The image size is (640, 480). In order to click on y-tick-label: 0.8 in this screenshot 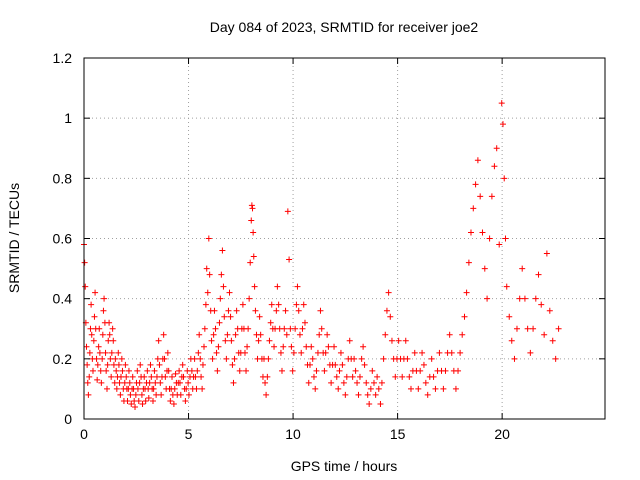, I will do `click(63, 178)`.